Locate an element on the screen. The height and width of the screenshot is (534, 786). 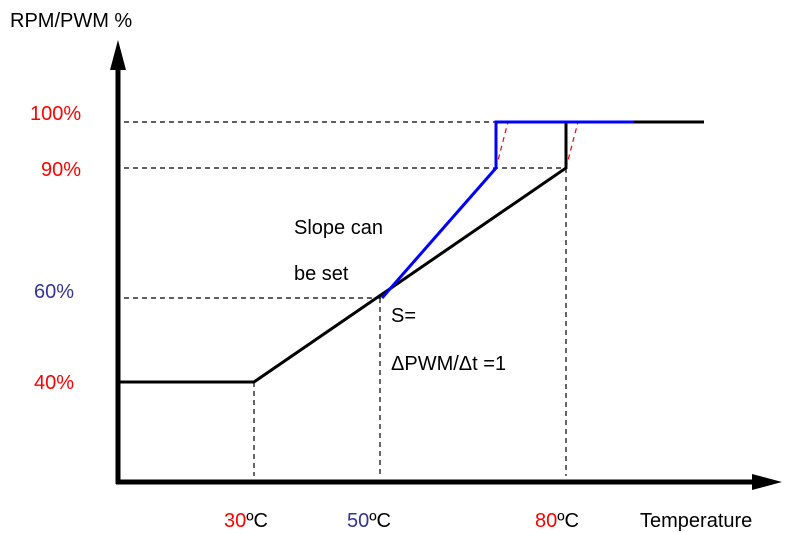
x-tick-value: 30 is located at coordinates (235, 521).